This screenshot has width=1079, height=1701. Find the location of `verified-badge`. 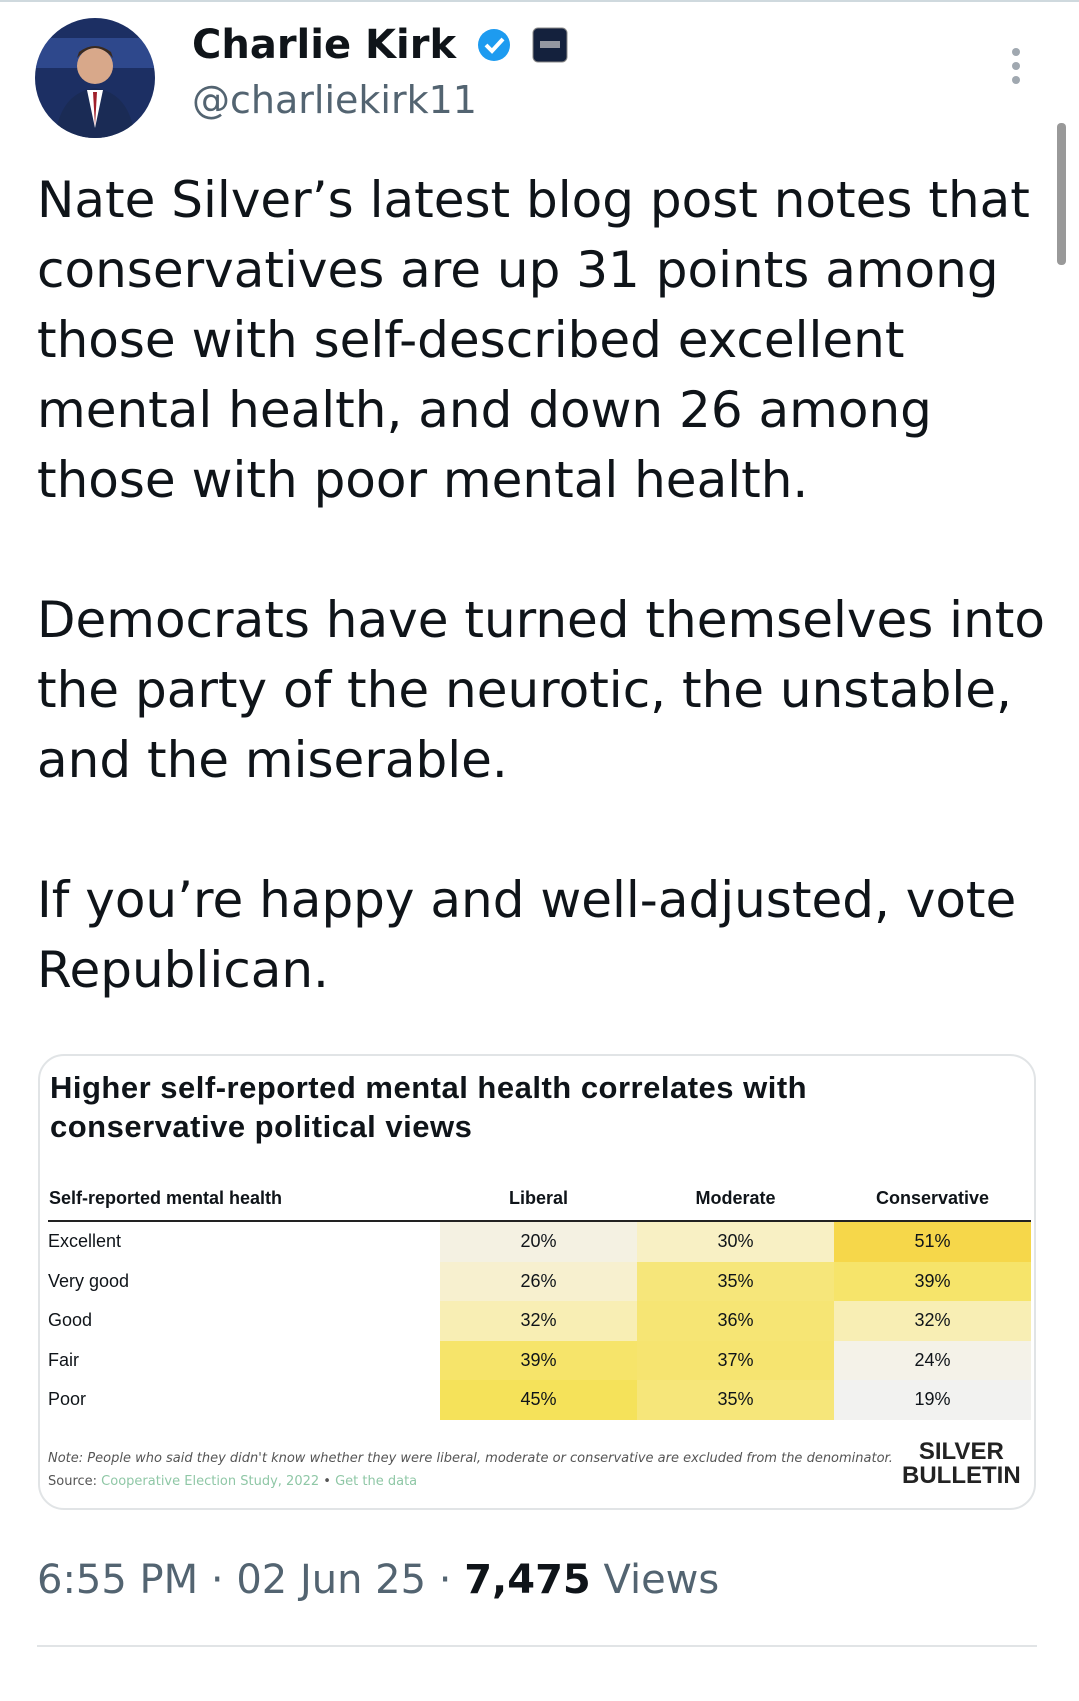

verified-badge is located at coordinates (494, 45).